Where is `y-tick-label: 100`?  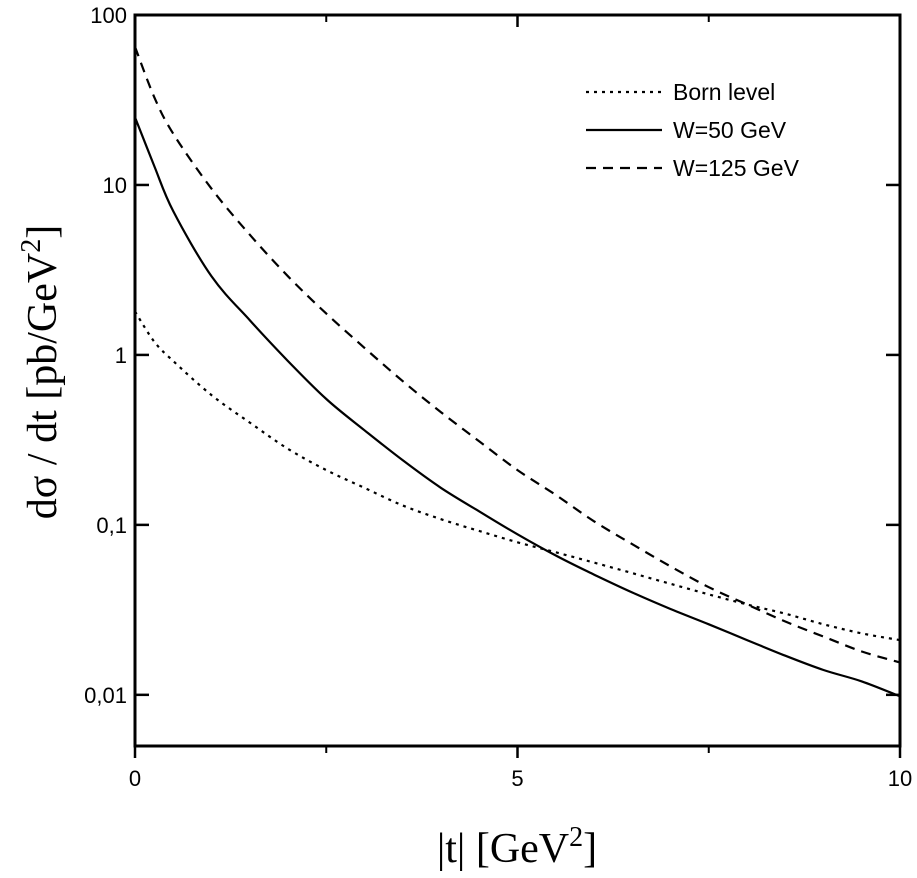
y-tick-label: 100 is located at coordinates (108, 15).